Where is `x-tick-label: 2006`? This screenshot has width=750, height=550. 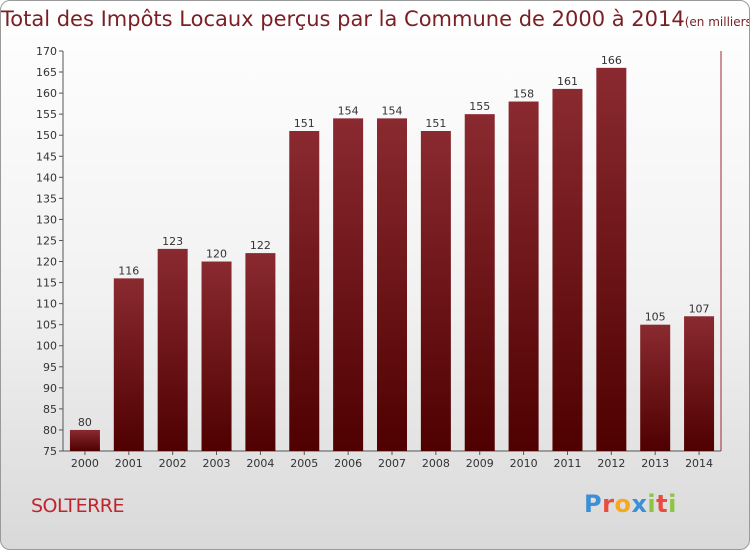 x-tick-label: 2006 is located at coordinates (348, 463).